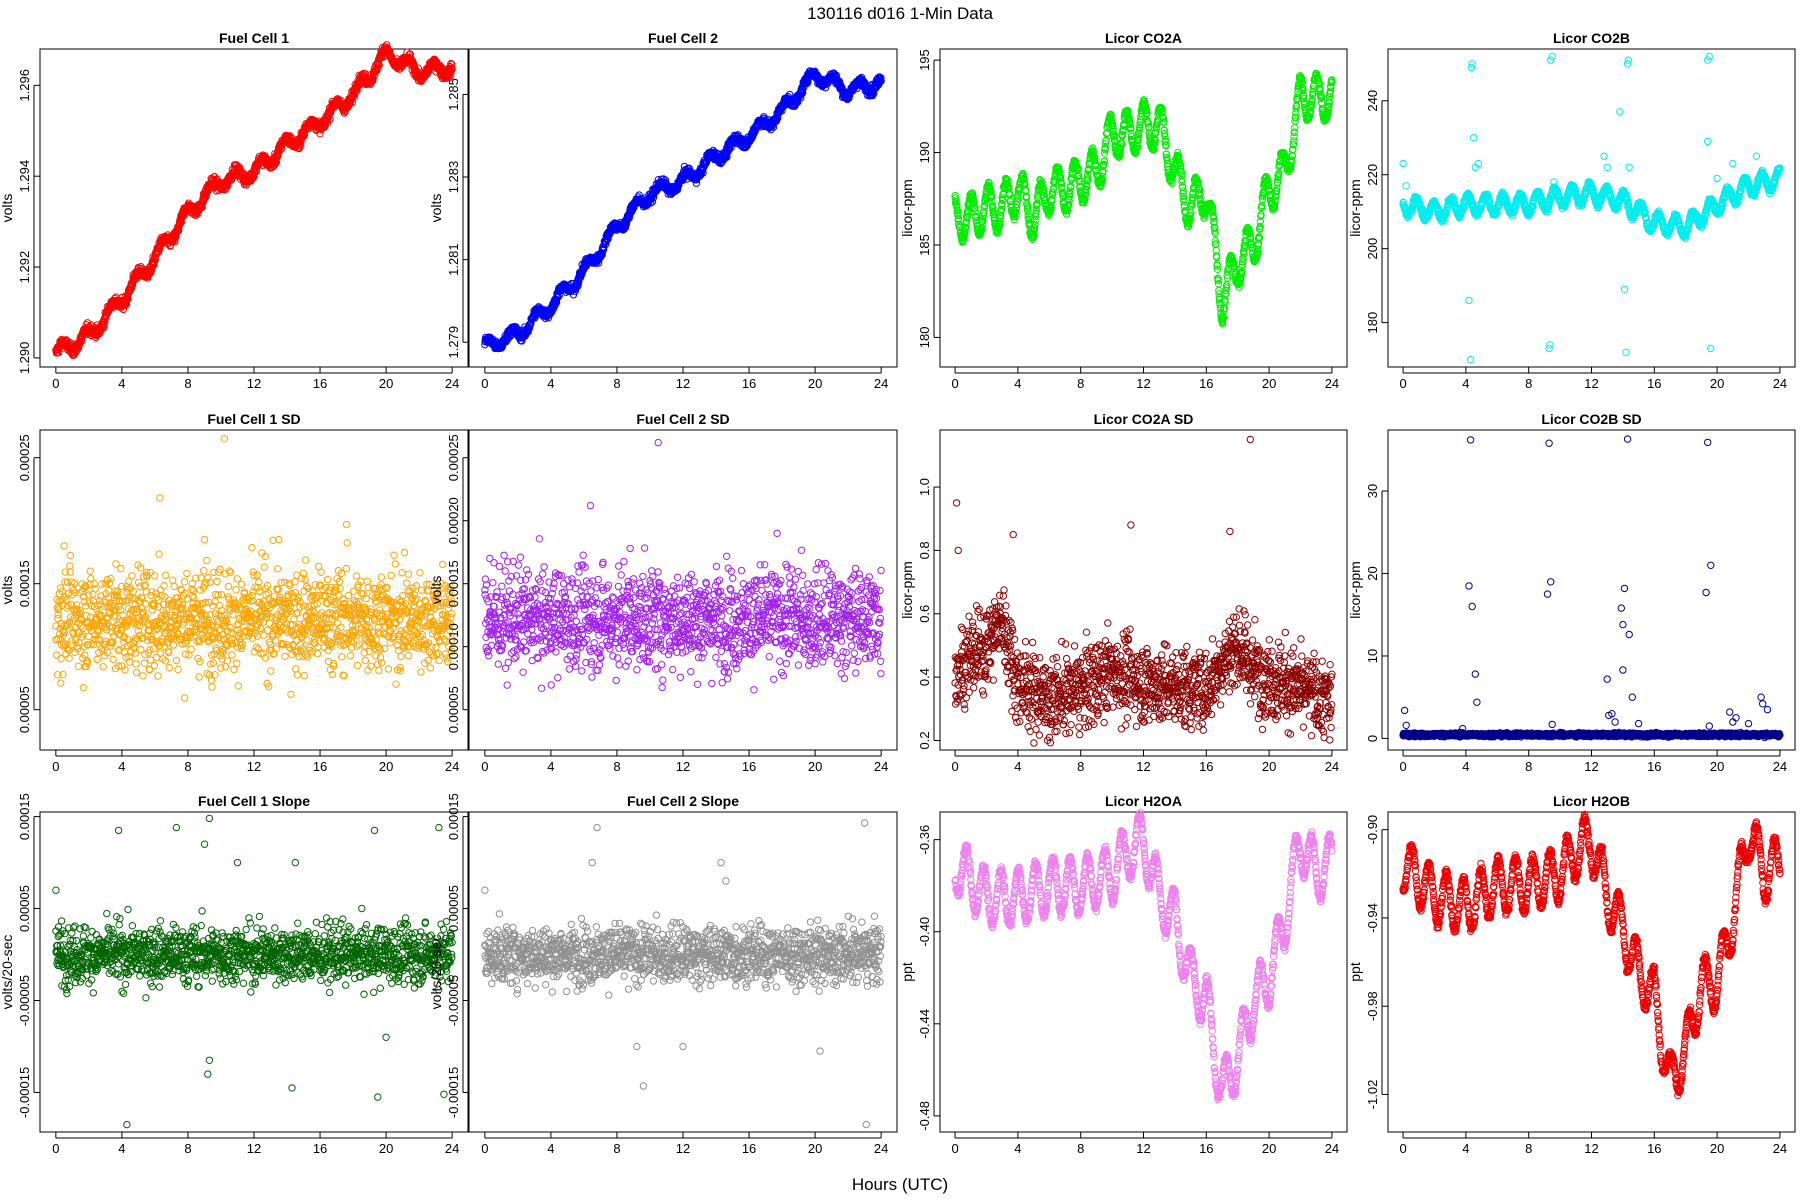 This screenshot has height=1200, width=1800. Describe the element at coordinates (924, 153) in the screenshot. I see `y-tick-label: 190` at that location.